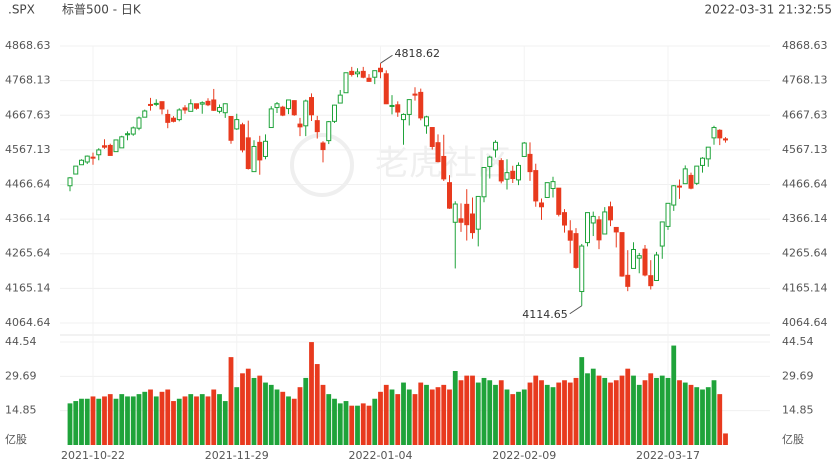 The height and width of the screenshot is (470, 840). What do you see at coordinates (322, 165) in the screenshot?
I see `watermark-logo` at bounding box center [322, 165].